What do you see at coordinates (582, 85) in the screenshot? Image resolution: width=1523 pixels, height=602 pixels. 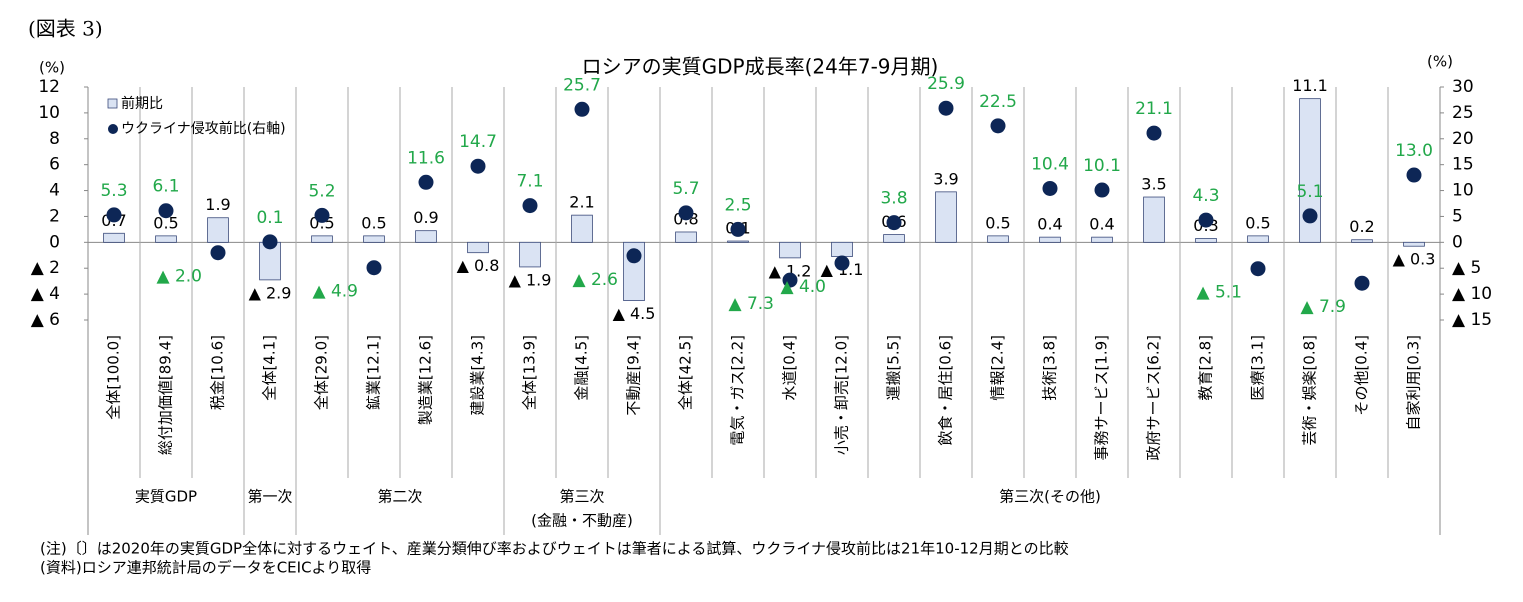 I see `dot-value-label: 25.7` at bounding box center [582, 85].